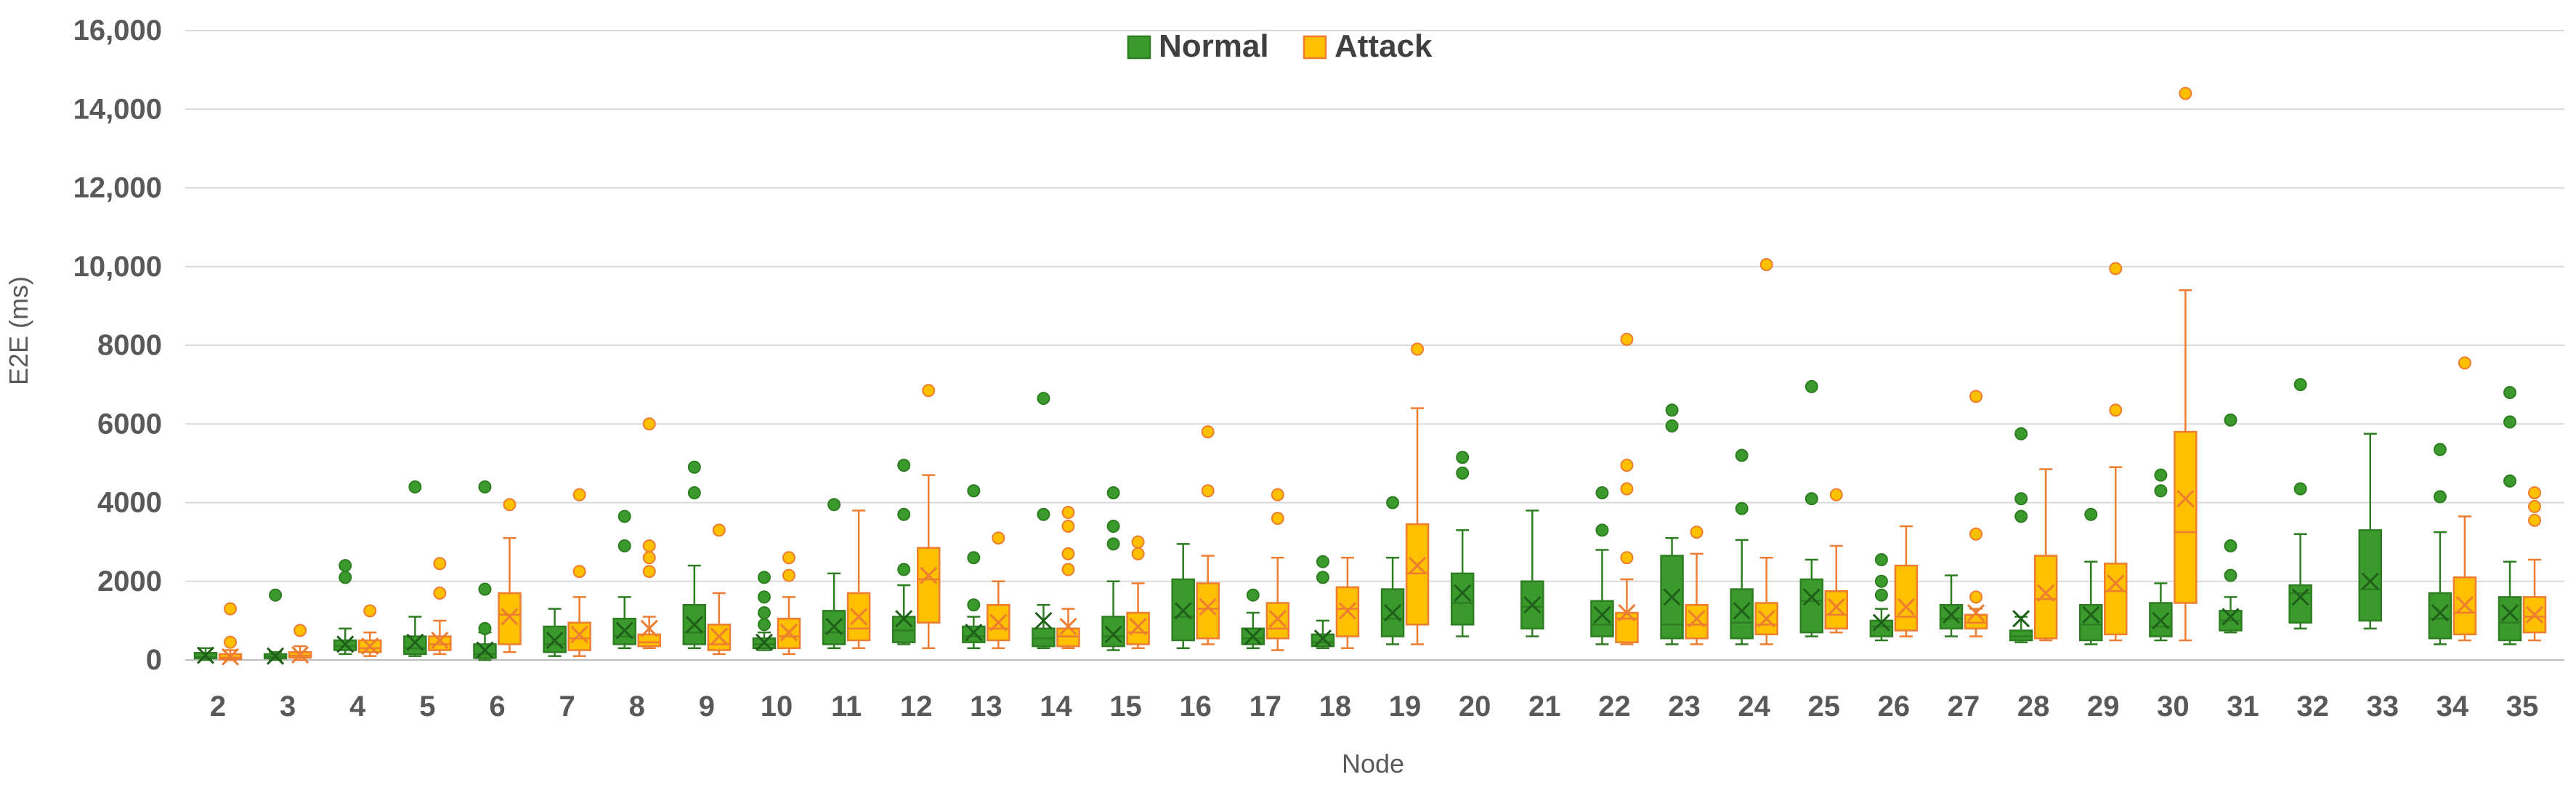 The width and height of the screenshot is (2576, 793). I want to click on x-tick-label: 7, so click(567, 706).